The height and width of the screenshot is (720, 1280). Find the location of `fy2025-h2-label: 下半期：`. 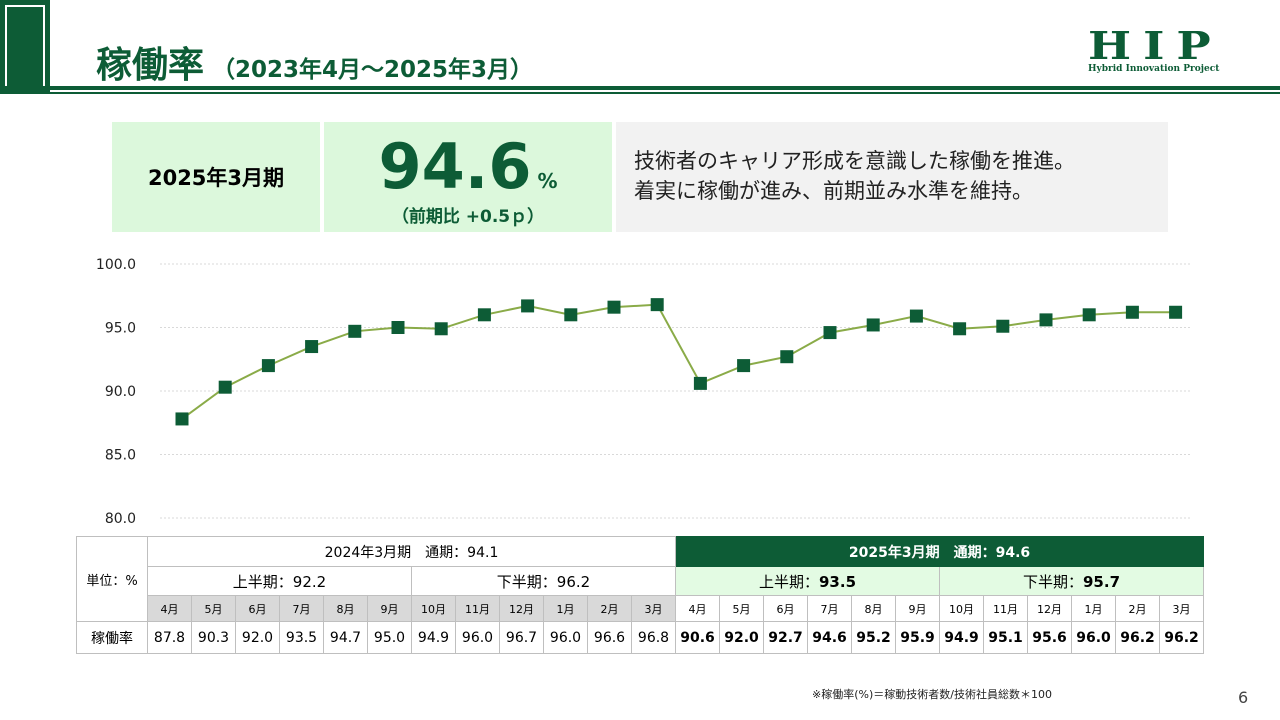

fy2025-h2-label: 下半期： is located at coordinates (1052, 581).